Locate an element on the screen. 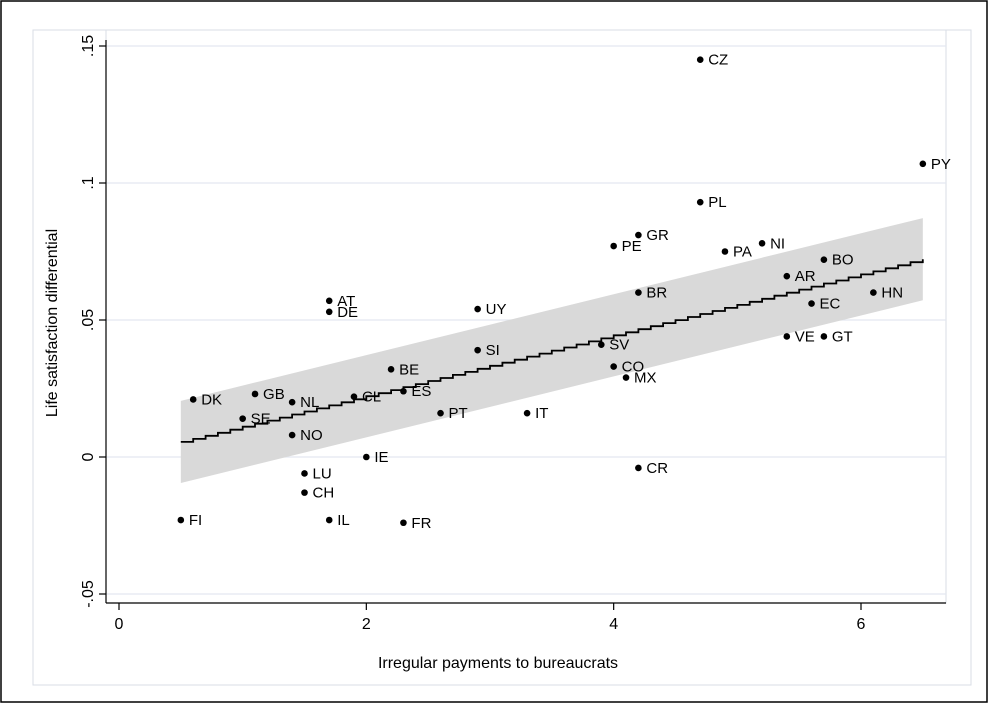  point-label: FI is located at coordinates (195, 520).